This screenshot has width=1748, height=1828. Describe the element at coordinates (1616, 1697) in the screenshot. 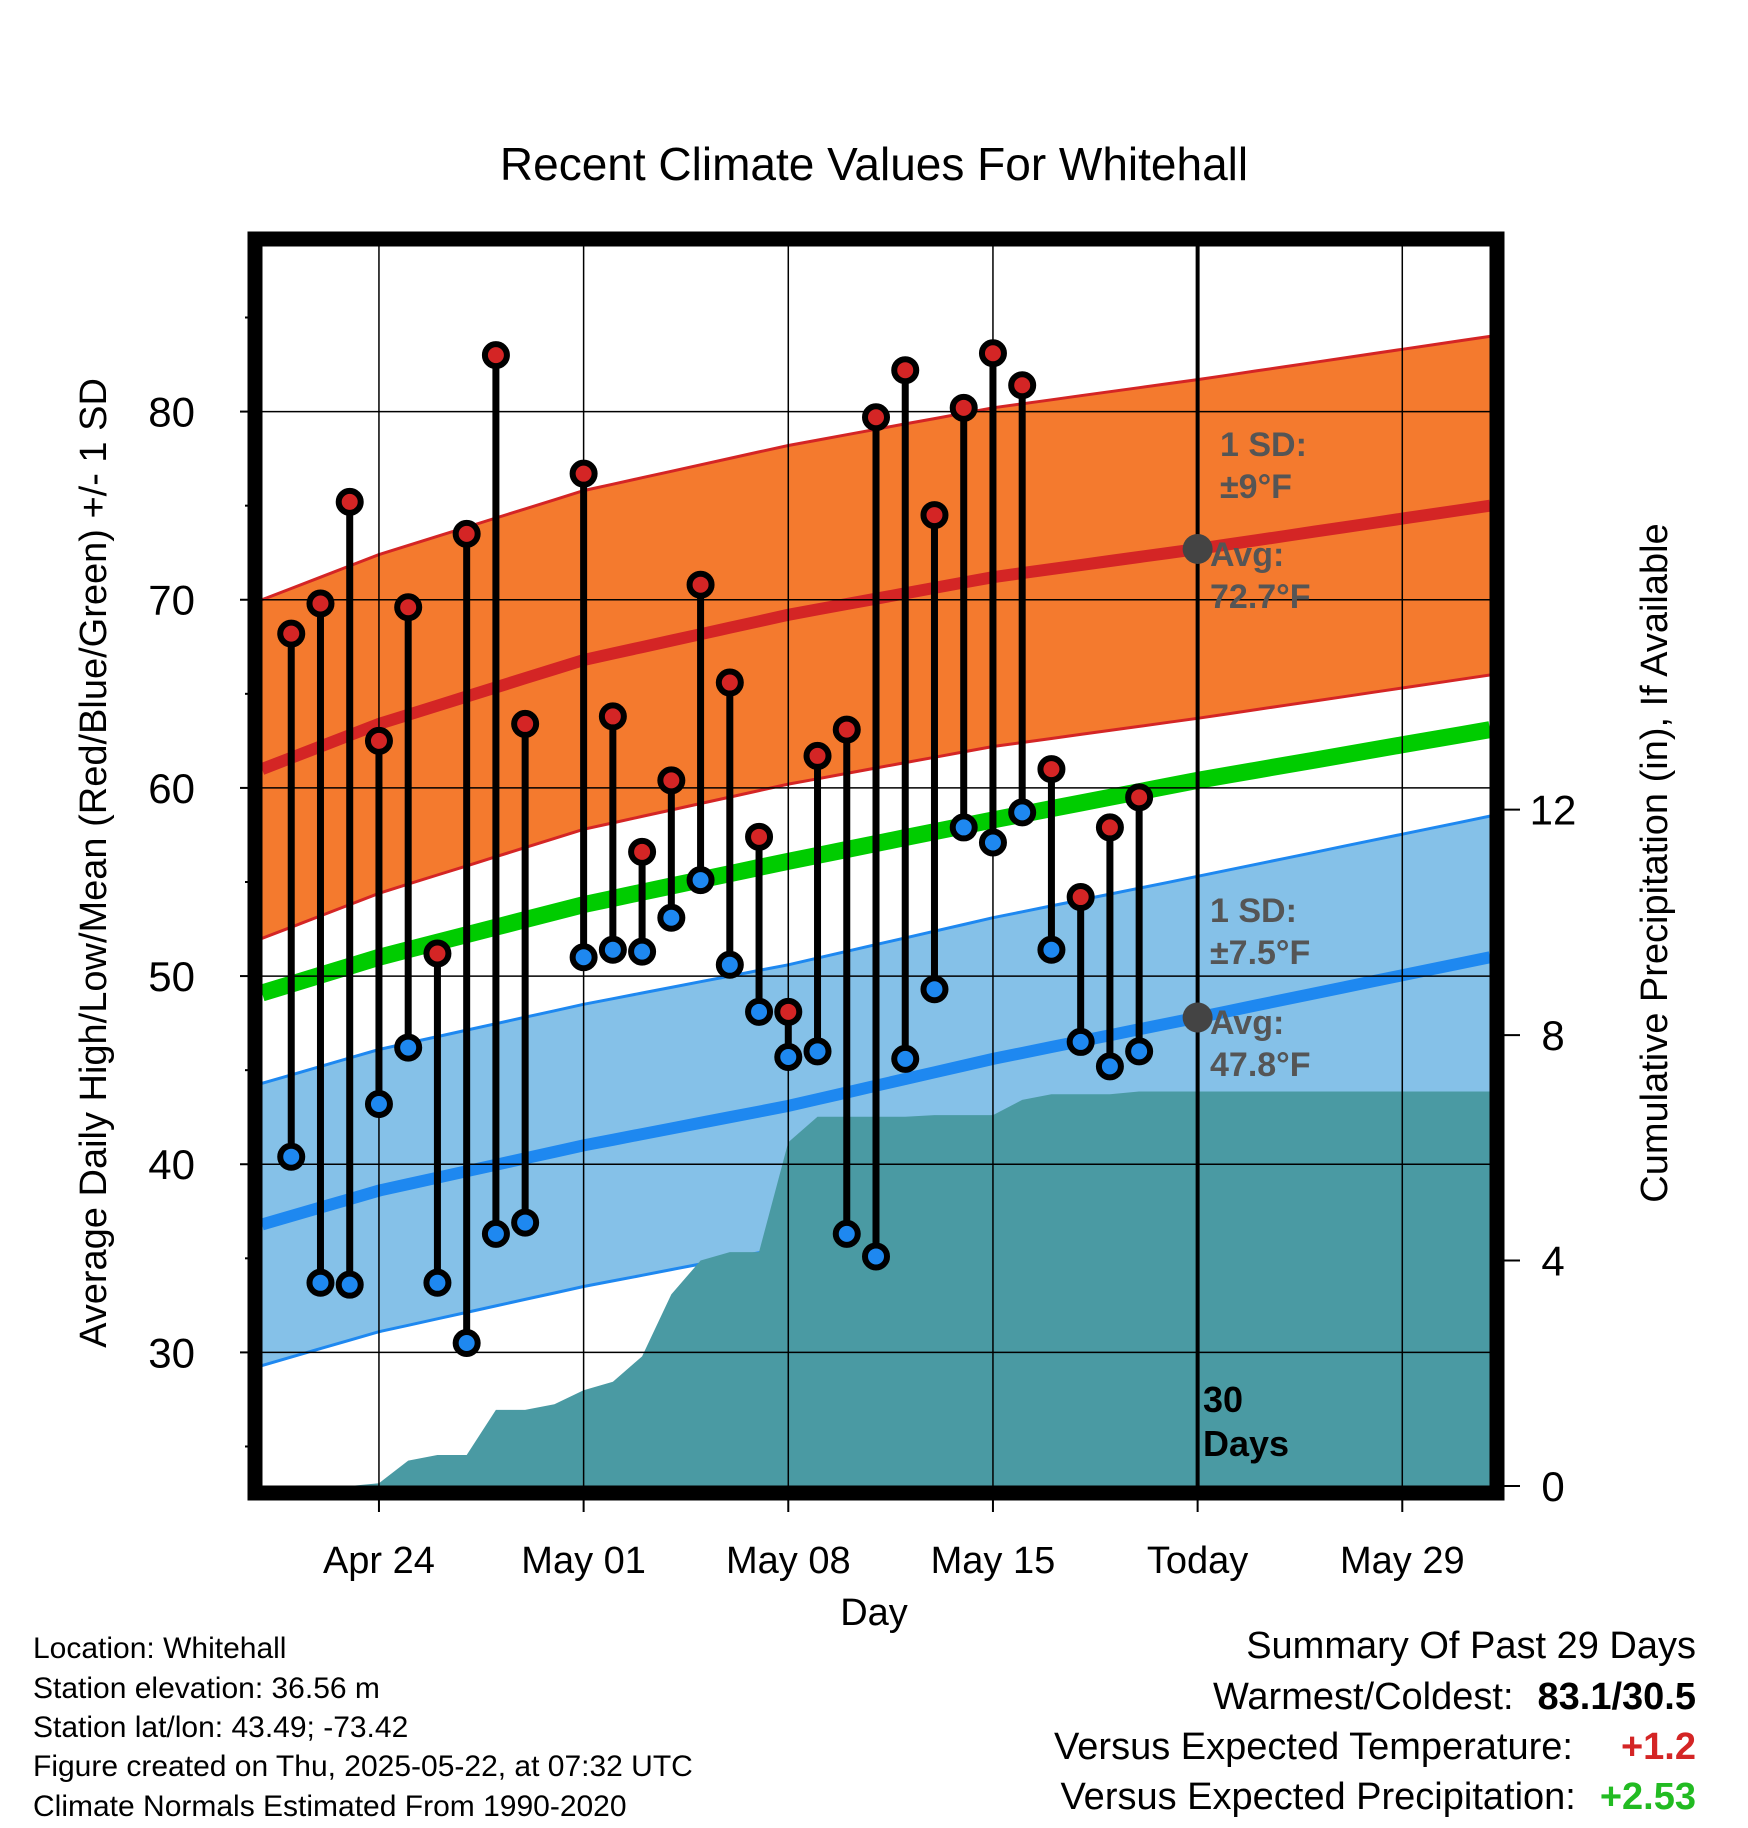

I see `summary-warmest-coldest-value: 83.1/30.5` at that location.